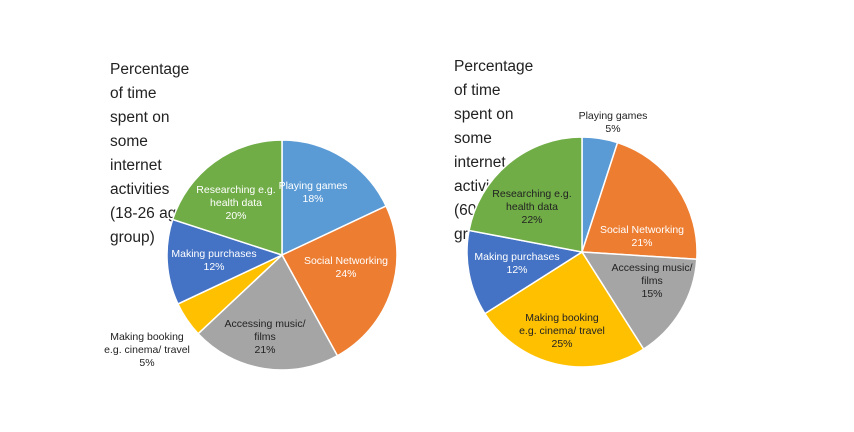 Image resolution: width=854 pixels, height=432 pixels. I want to click on data-label: Researching e.g. health data 22%, so click(531, 207).